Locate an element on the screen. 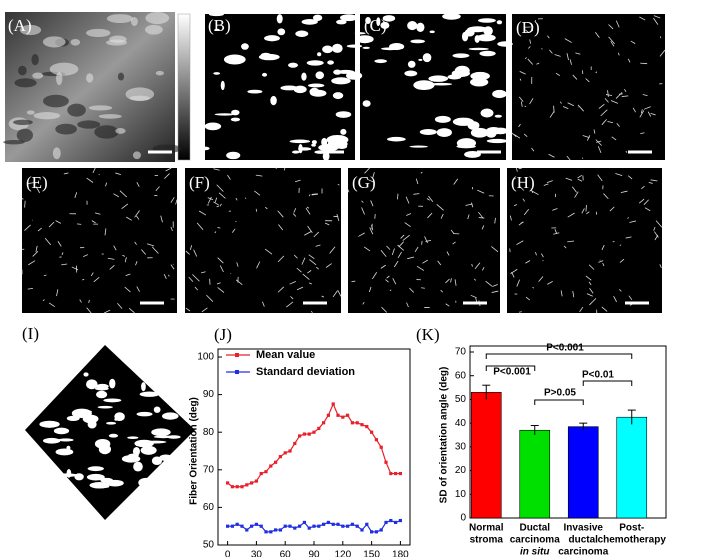 This screenshot has height=557, width=723. x-tick-label: chemotherapy is located at coordinates (632, 540).